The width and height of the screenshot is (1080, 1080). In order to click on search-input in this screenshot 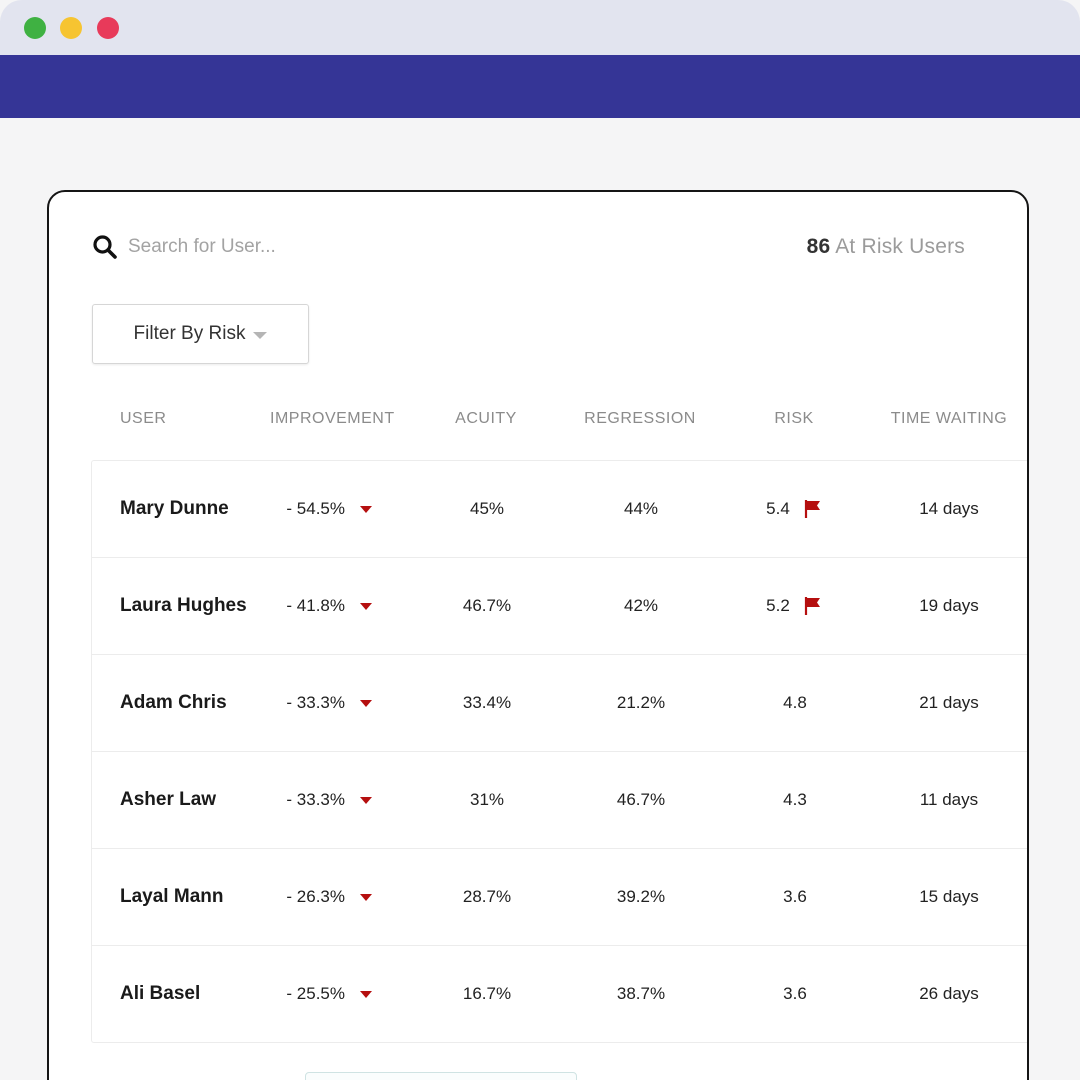, I will do `click(278, 247)`.